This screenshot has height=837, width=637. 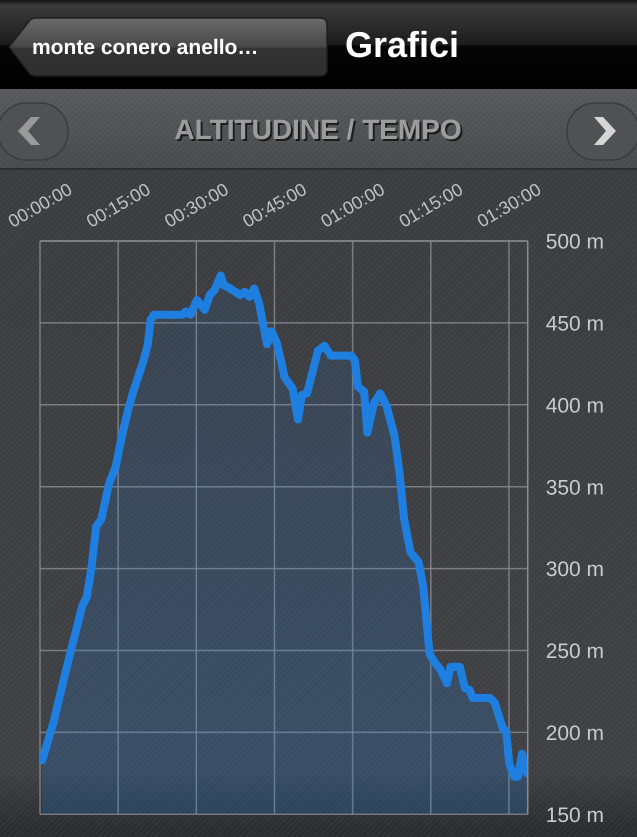 I want to click on y-tick-label: 200 m, so click(x=575, y=733).